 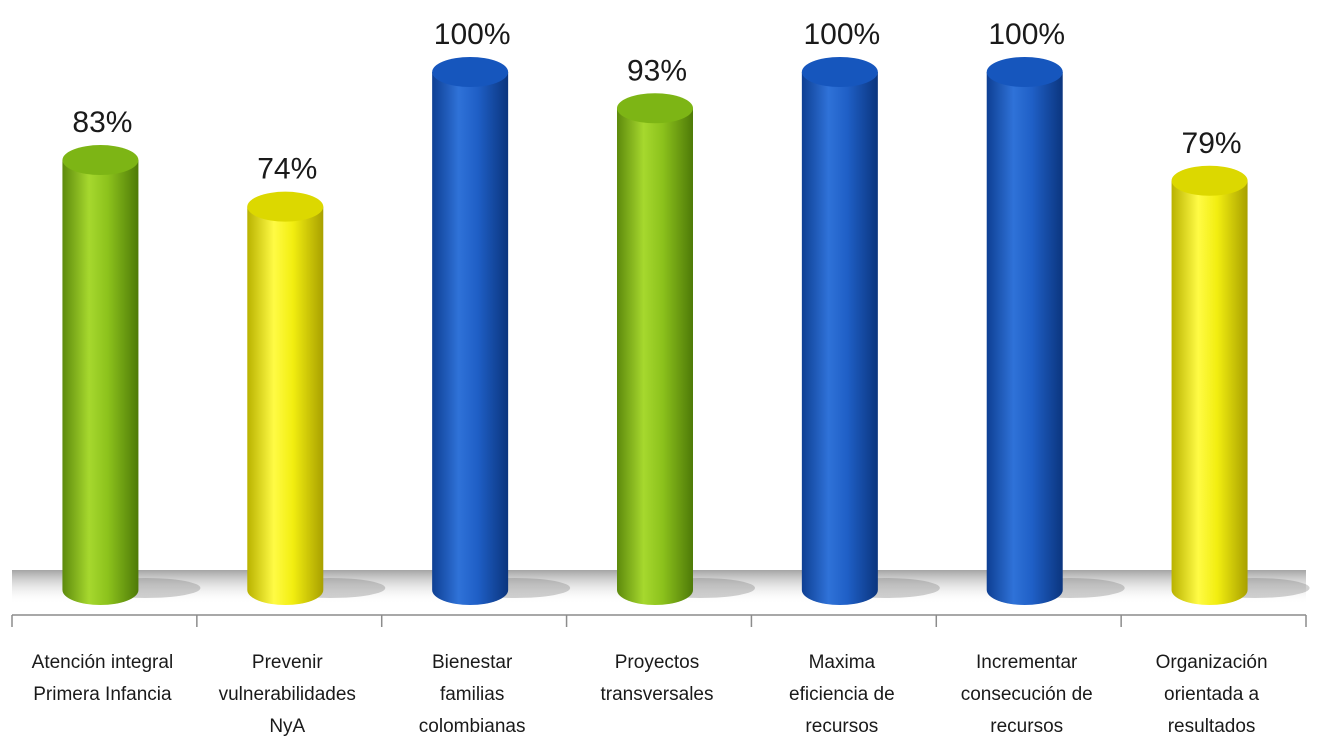 I want to click on category-label: Bienestar familias colombianas, so click(x=472, y=694).